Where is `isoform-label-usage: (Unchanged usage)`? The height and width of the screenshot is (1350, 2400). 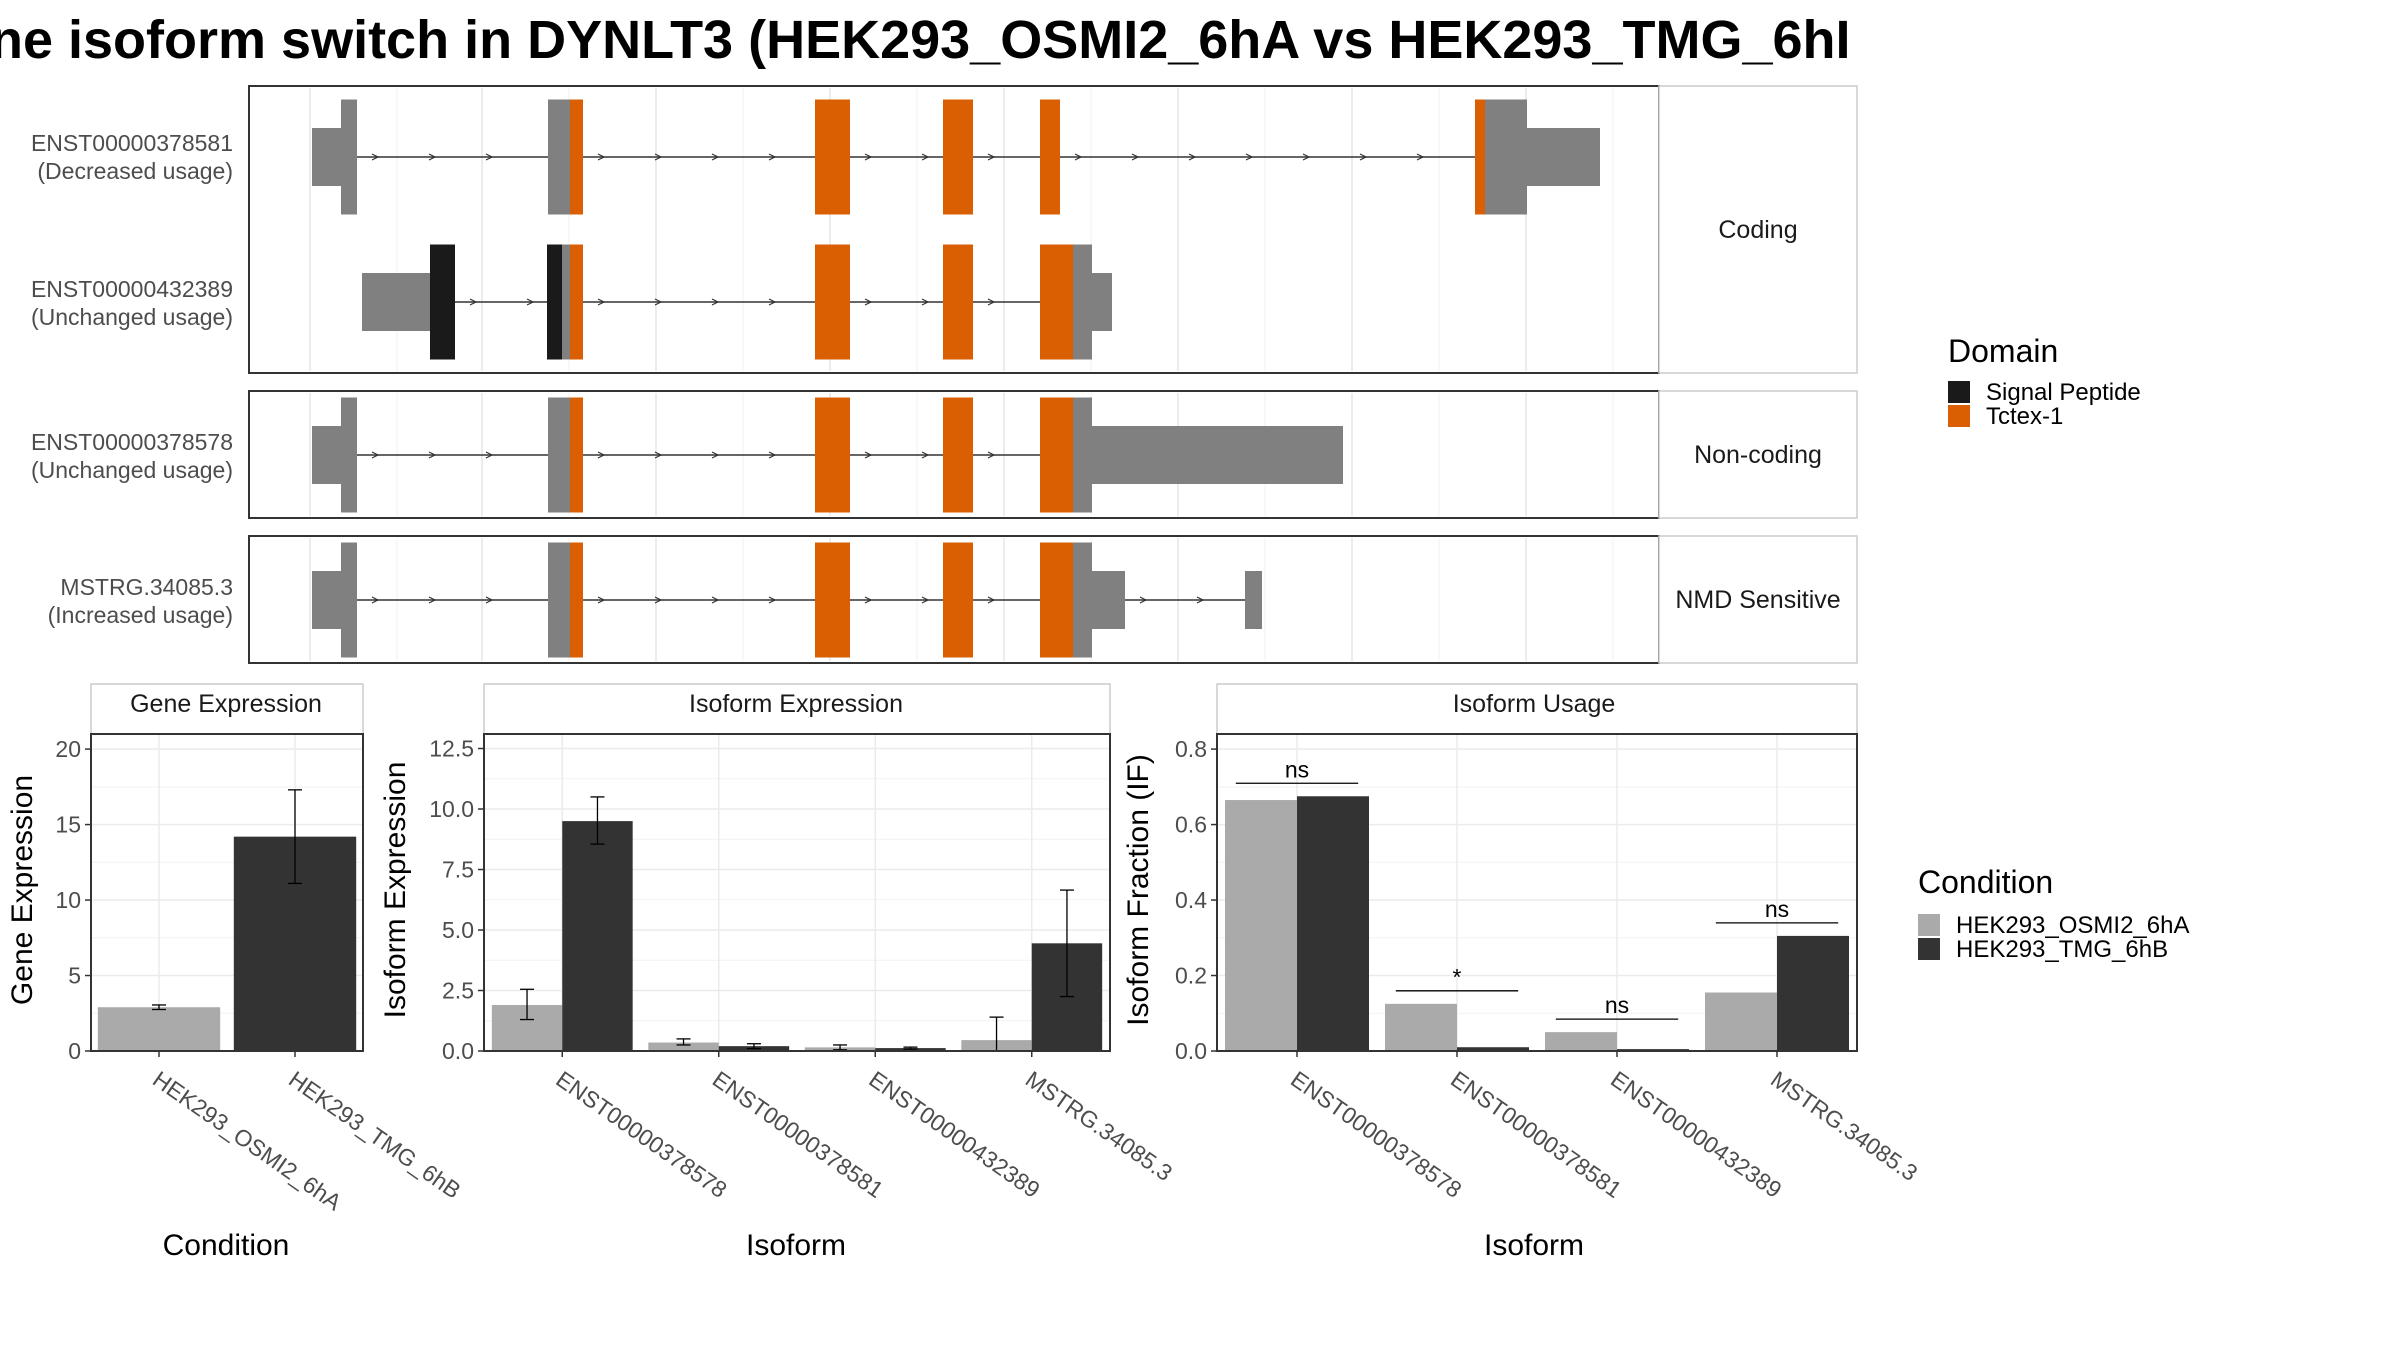 isoform-label-usage: (Unchanged usage) is located at coordinates (132, 317).